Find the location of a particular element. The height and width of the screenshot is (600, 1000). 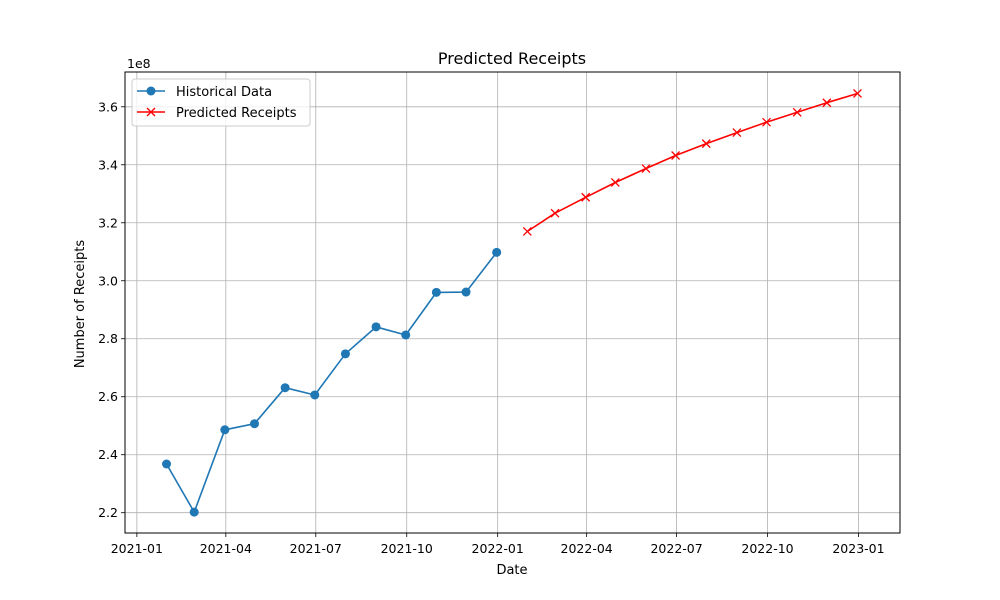

y-tick-label: 3.6 is located at coordinates (108, 106).